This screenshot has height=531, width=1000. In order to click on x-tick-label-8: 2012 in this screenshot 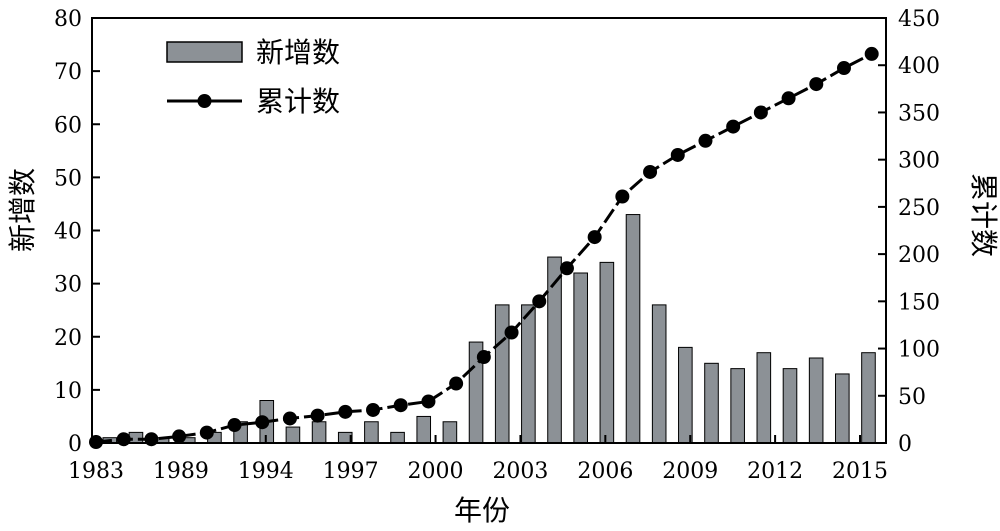, I will do `click(775, 471)`.